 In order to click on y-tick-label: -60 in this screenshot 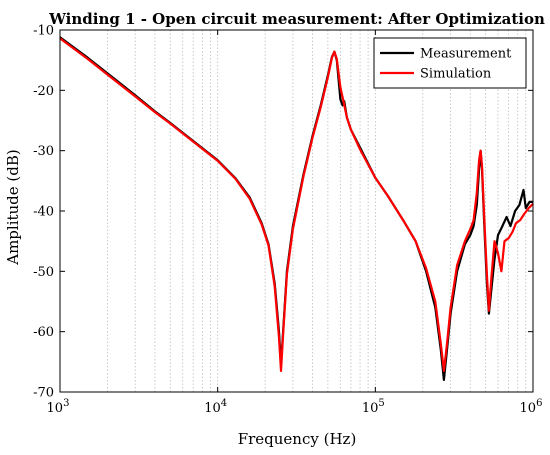, I will do `click(43, 332)`.